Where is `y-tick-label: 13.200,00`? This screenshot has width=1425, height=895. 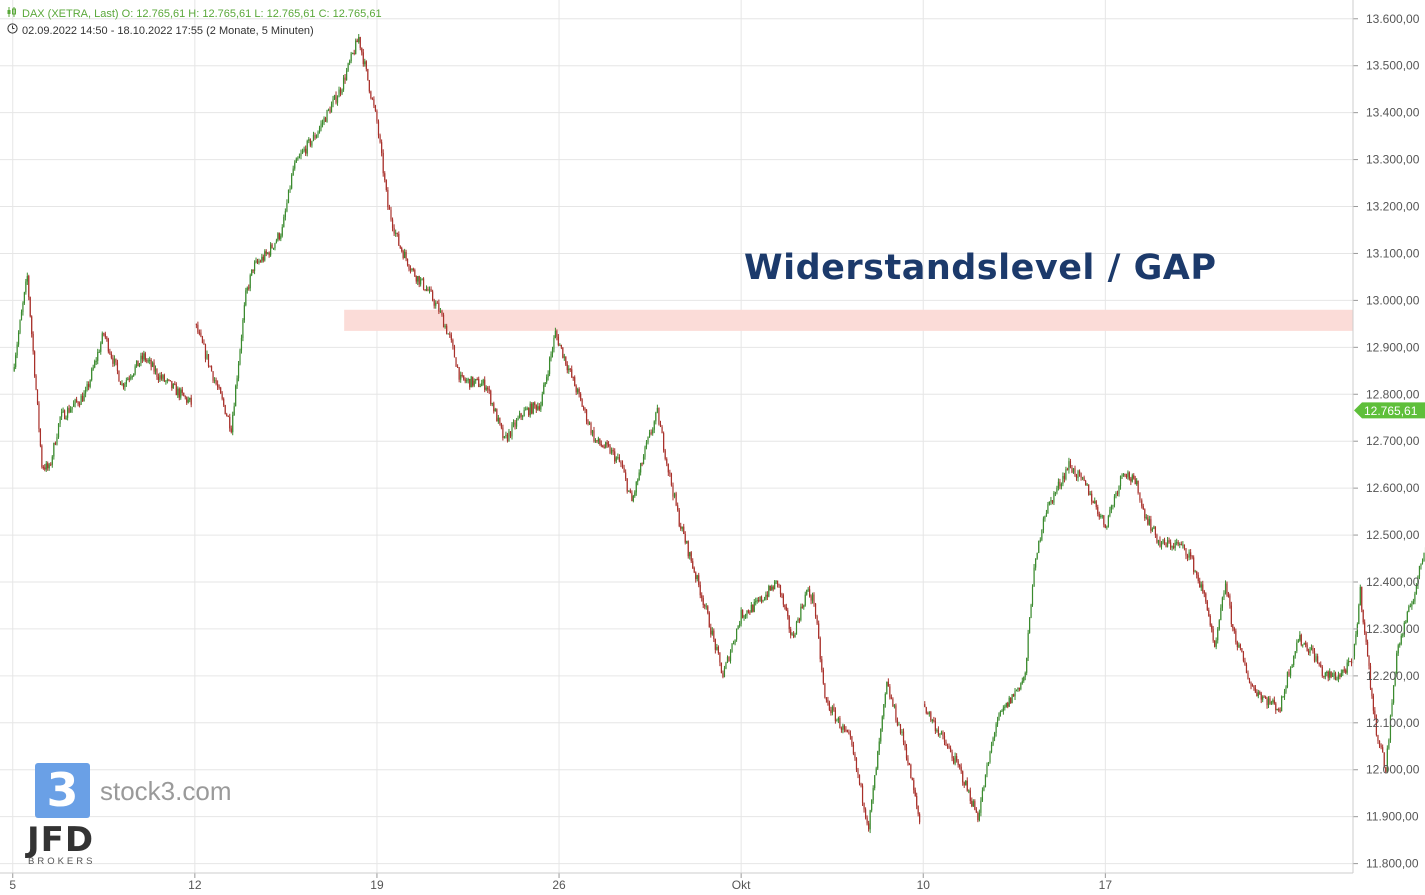 y-tick-label: 13.200,00 is located at coordinates (1393, 207).